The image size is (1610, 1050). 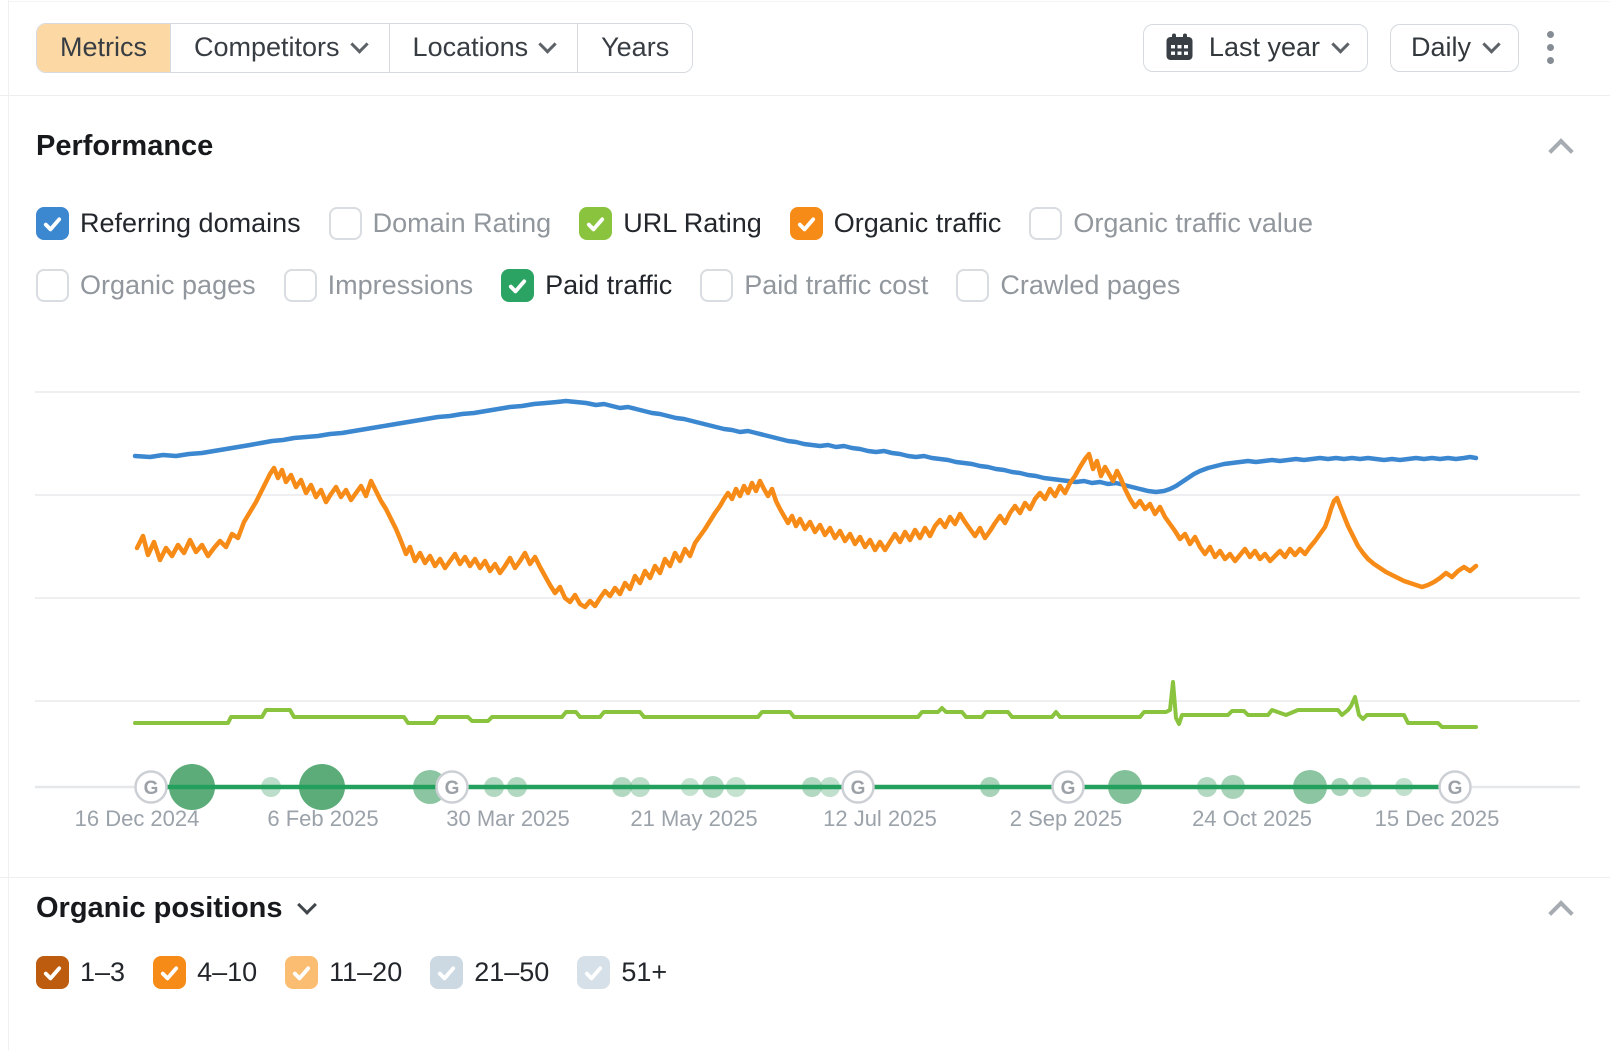 I want to click on granularity-label: Daily, so click(x=1440, y=47).